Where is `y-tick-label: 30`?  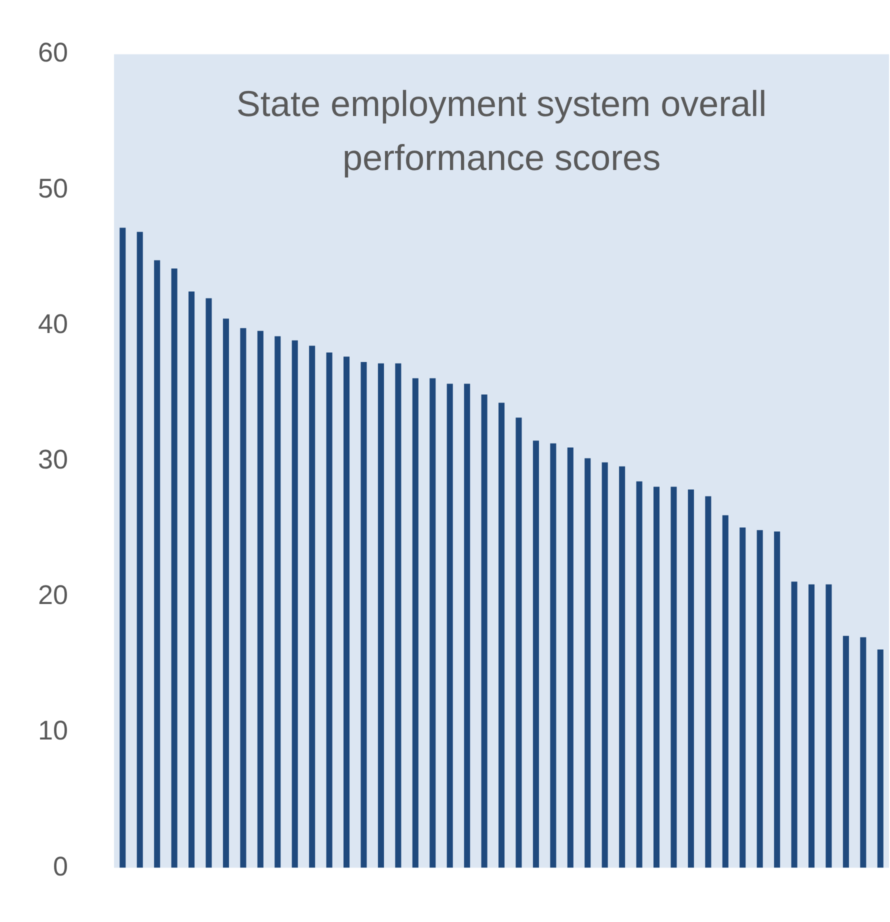 y-tick-label: 30 is located at coordinates (53, 459).